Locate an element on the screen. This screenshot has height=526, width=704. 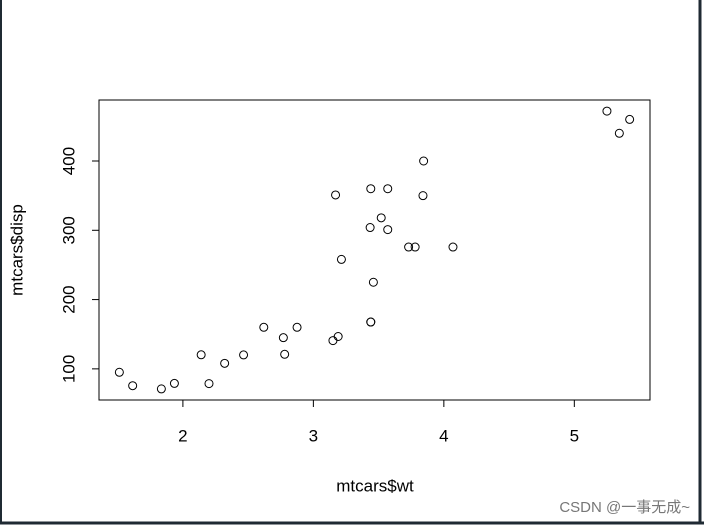
y-tick-label: 400 is located at coordinates (68, 161).